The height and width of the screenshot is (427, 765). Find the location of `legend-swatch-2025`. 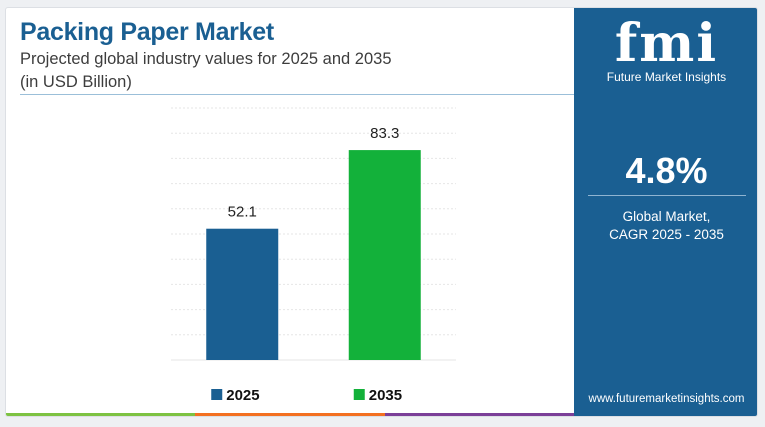

legend-swatch-2025 is located at coordinates (217, 394).